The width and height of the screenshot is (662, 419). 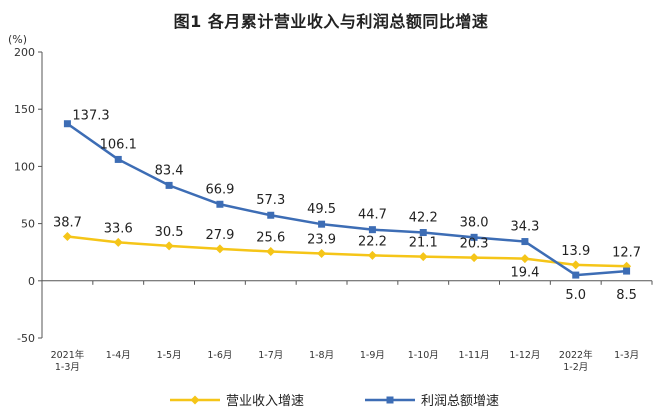 What do you see at coordinates (575, 251) in the screenshot?
I see `data-label: 13.9` at bounding box center [575, 251].